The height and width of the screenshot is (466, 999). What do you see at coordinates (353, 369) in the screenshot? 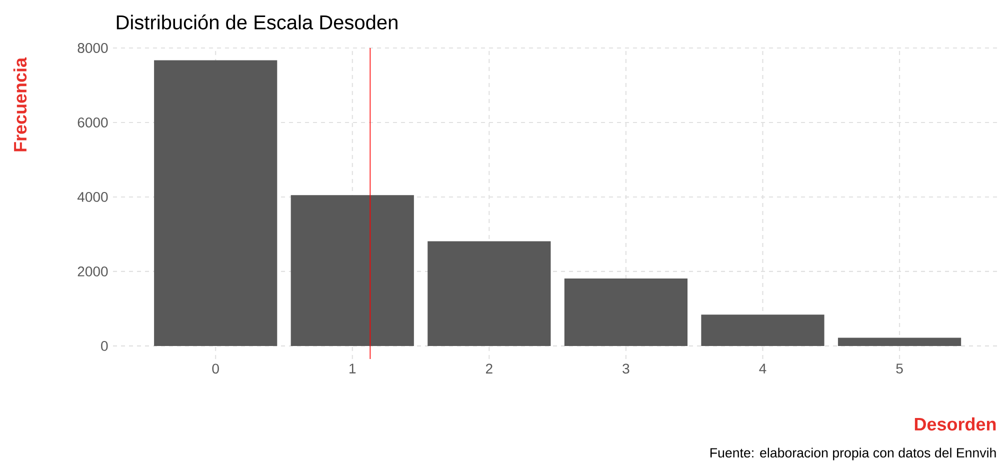
I see `x-tick-label: 1` at bounding box center [353, 369].